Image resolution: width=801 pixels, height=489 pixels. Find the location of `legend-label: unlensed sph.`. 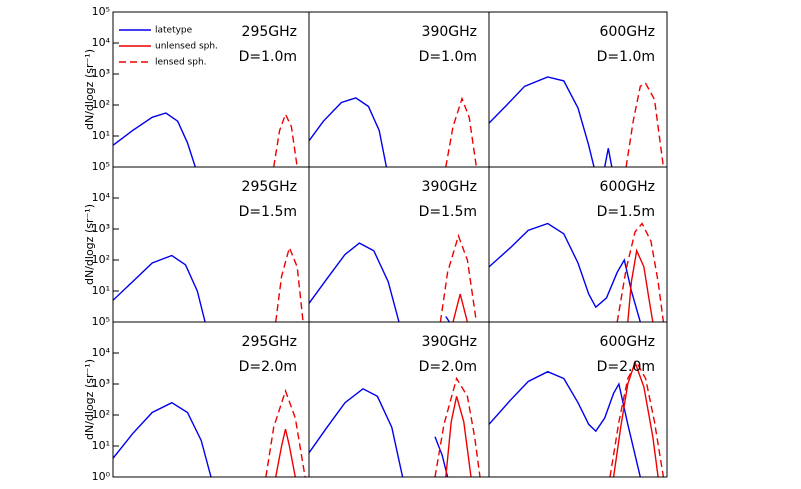

legend-label: unlensed sph. is located at coordinates (186, 47).